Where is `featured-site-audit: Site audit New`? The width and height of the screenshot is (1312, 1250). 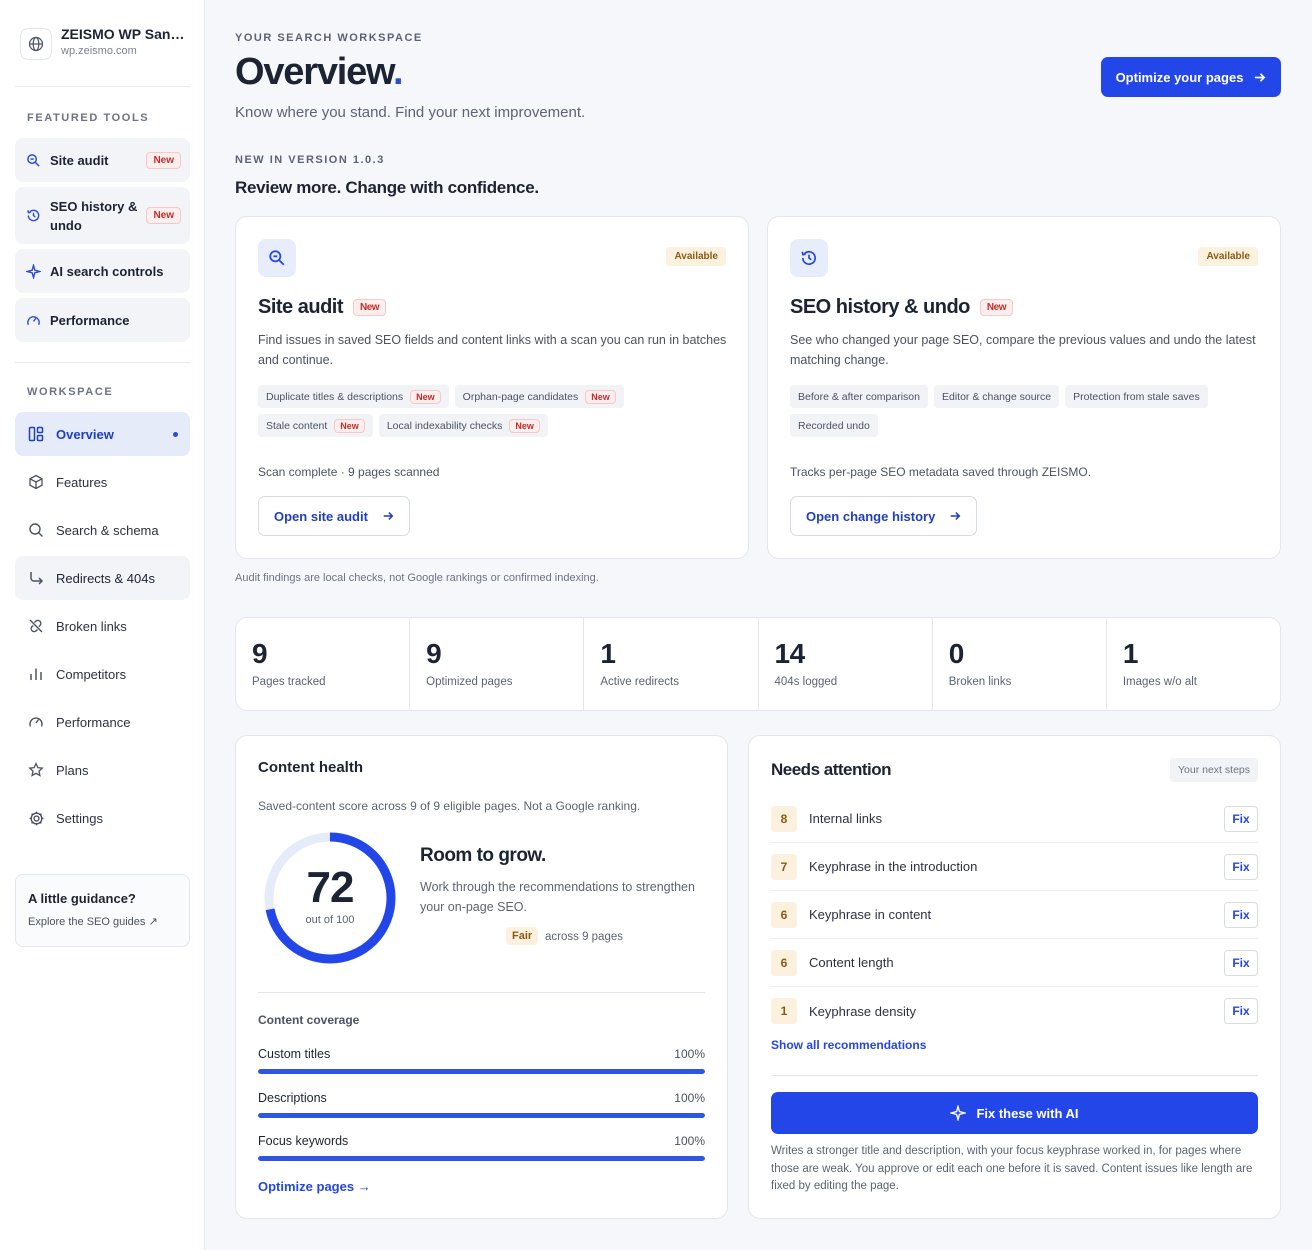 featured-site-audit: Site audit New is located at coordinates (102, 160).